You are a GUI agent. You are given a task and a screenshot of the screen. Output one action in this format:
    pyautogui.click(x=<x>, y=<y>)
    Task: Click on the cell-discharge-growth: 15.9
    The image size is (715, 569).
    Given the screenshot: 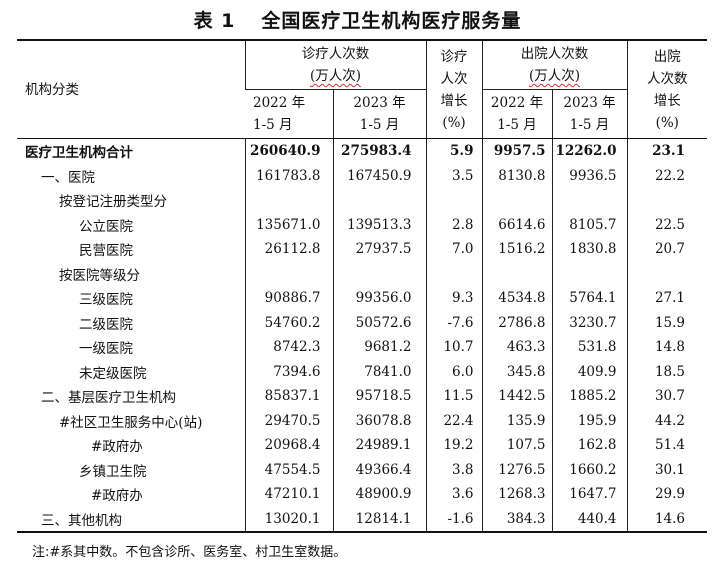 What is the action you would take?
    pyautogui.click(x=666, y=322)
    